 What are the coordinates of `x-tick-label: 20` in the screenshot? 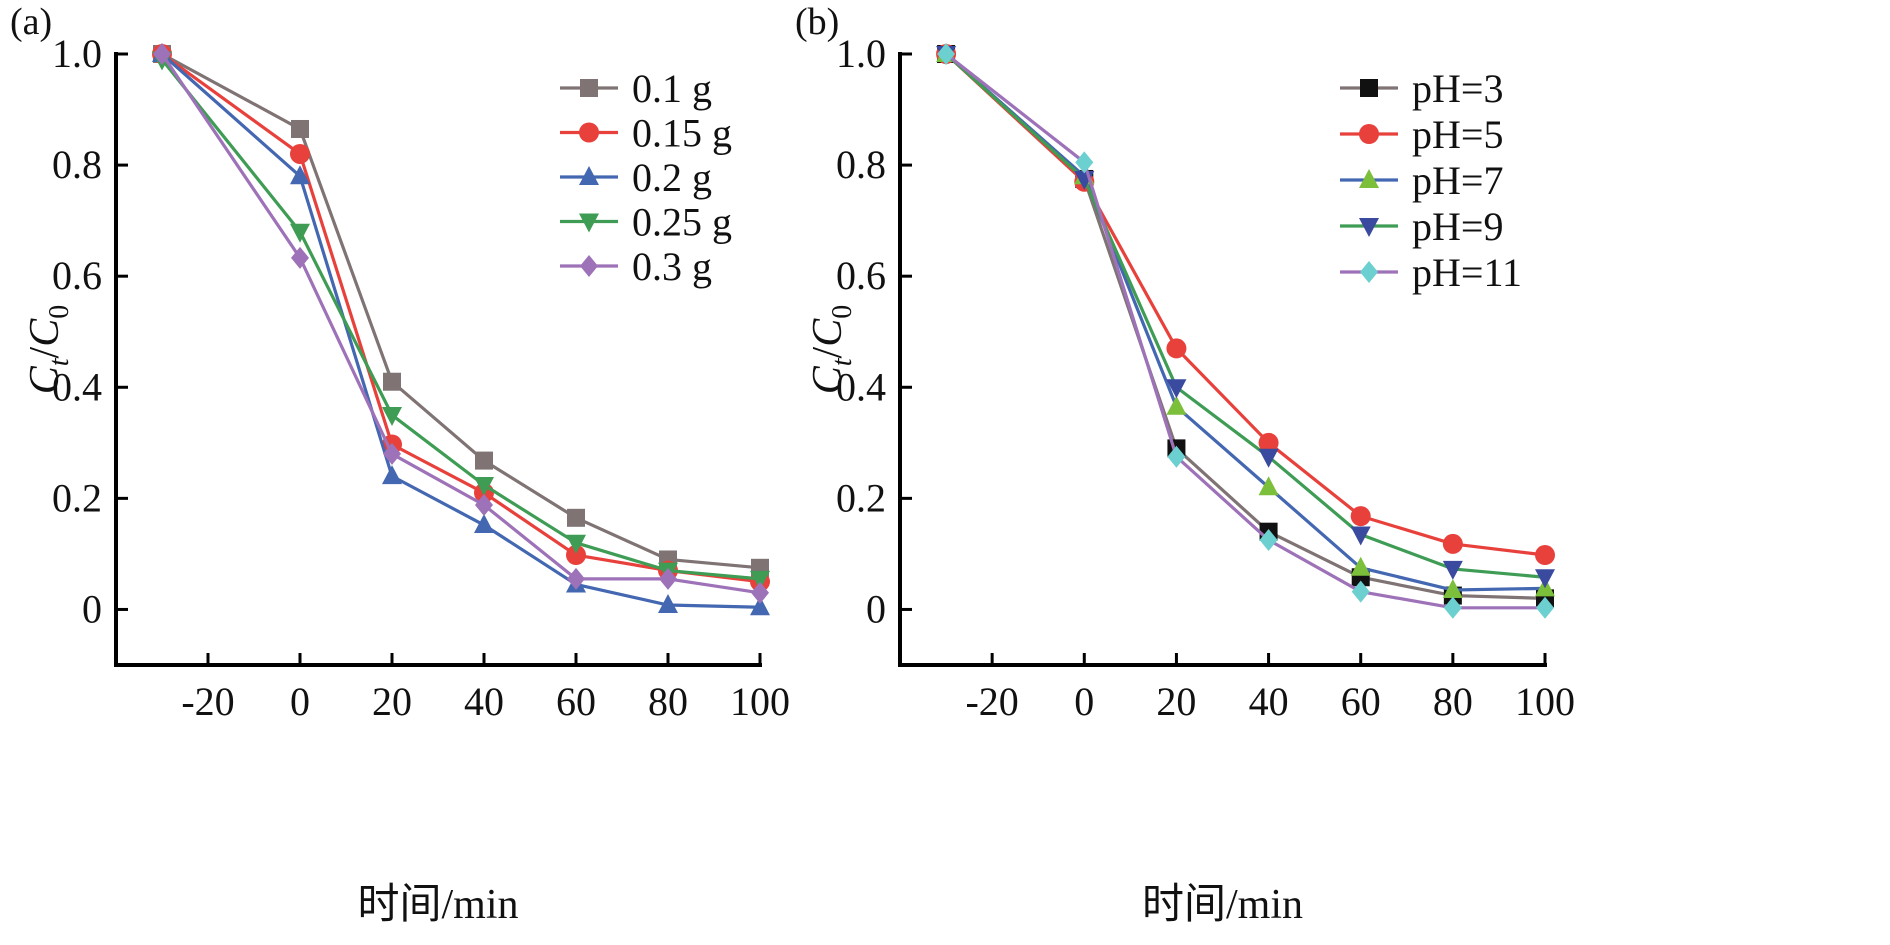 It's located at (392, 701).